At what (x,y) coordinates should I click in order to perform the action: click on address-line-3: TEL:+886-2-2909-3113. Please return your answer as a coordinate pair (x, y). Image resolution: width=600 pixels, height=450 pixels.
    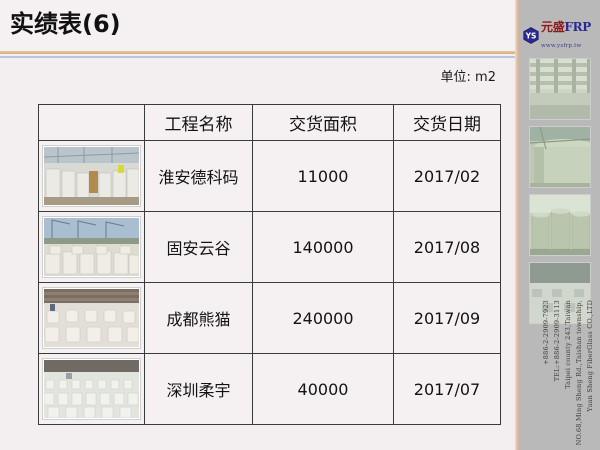
    Looking at the image, I should click on (557, 341).